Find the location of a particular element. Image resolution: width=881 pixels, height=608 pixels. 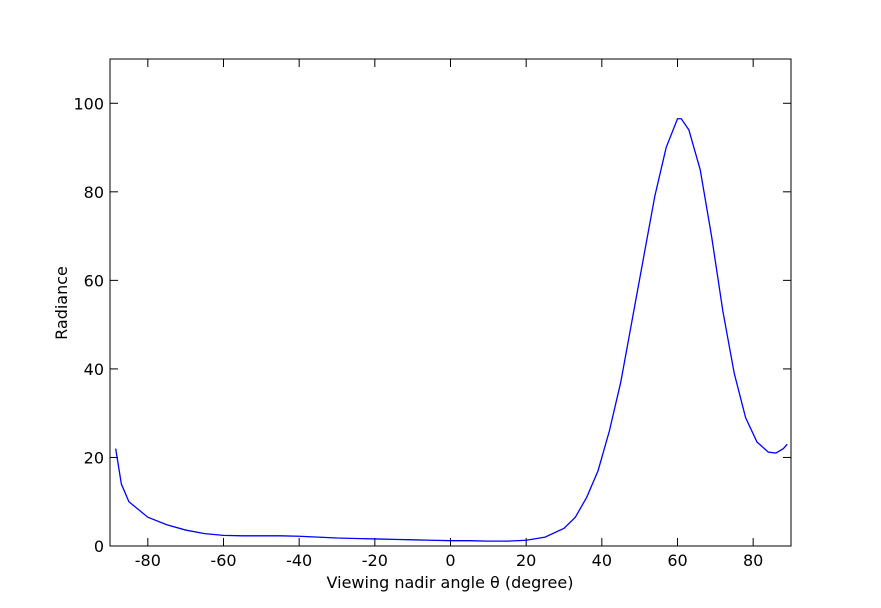

y-tick-label: 80 is located at coordinates (94, 192).